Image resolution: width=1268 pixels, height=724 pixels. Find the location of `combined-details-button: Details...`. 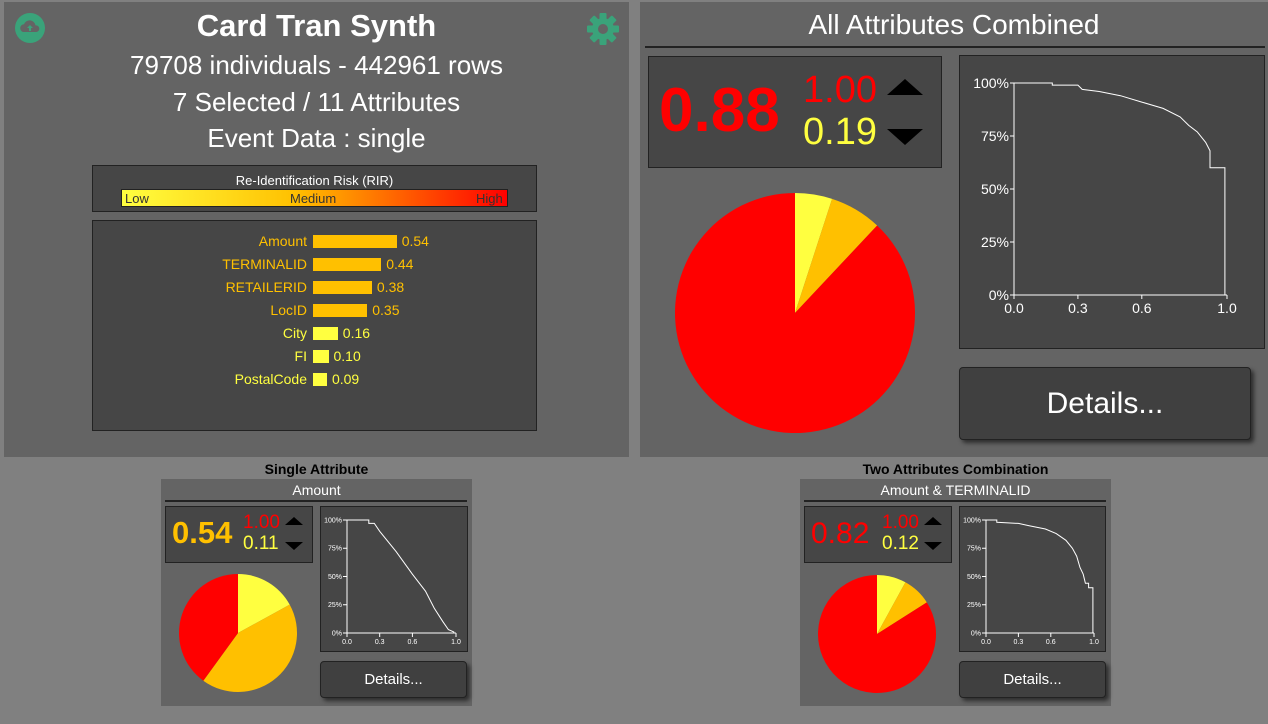

combined-details-button: Details... is located at coordinates (1105, 403).